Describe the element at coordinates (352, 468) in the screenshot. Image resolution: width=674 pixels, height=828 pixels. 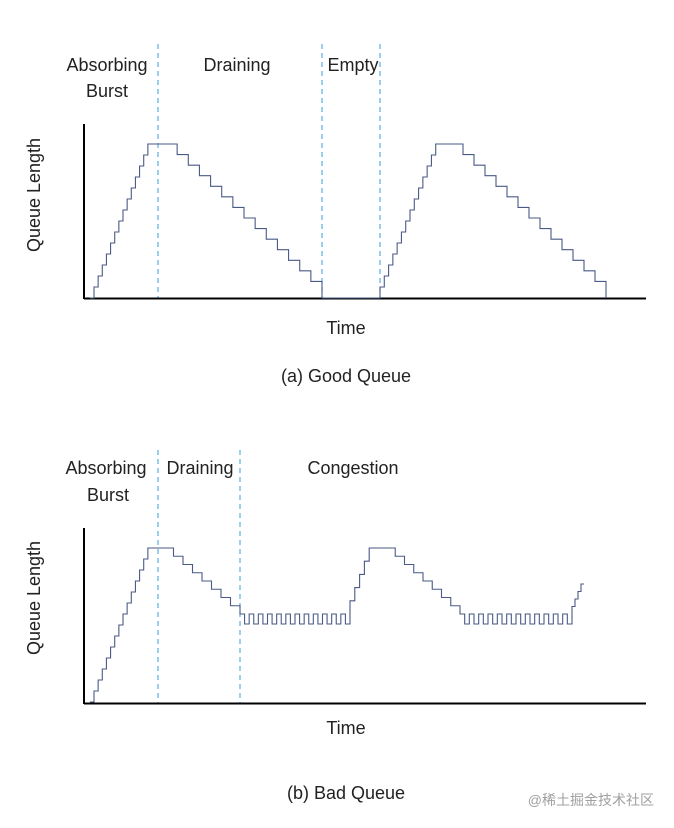
I see `bad-region-congestion: Congestion` at that location.